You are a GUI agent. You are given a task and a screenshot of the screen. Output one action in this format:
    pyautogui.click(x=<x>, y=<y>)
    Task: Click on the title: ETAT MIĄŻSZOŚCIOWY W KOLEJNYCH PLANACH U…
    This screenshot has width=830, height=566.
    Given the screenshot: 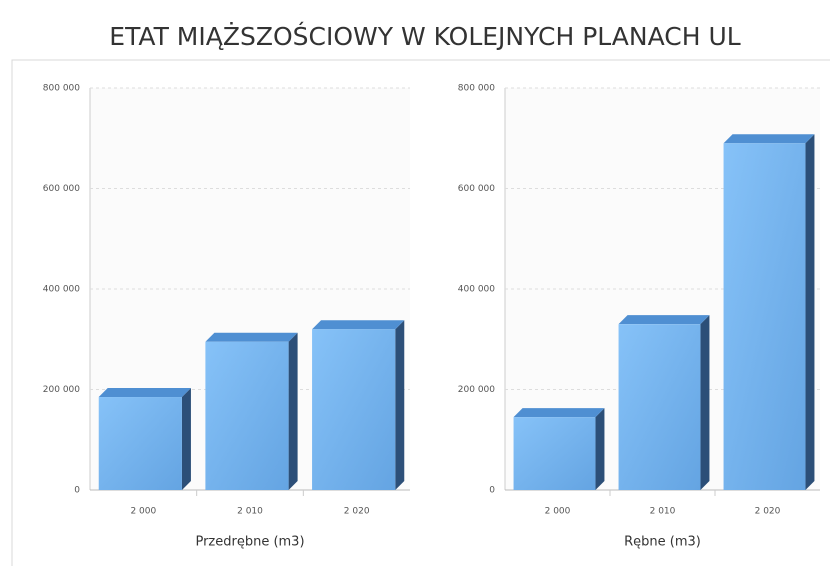 What is the action you would take?
    pyautogui.click(x=424, y=36)
    